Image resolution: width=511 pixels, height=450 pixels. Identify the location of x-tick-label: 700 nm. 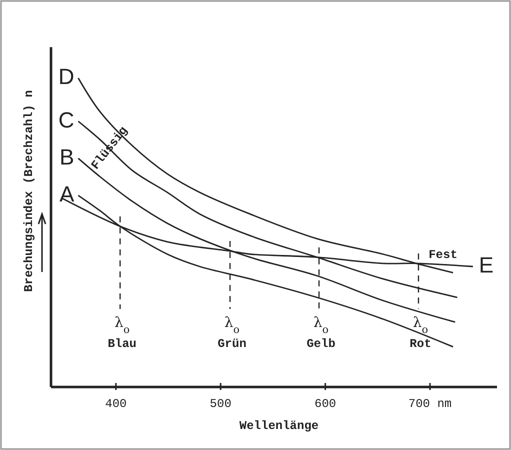
(430, 403).